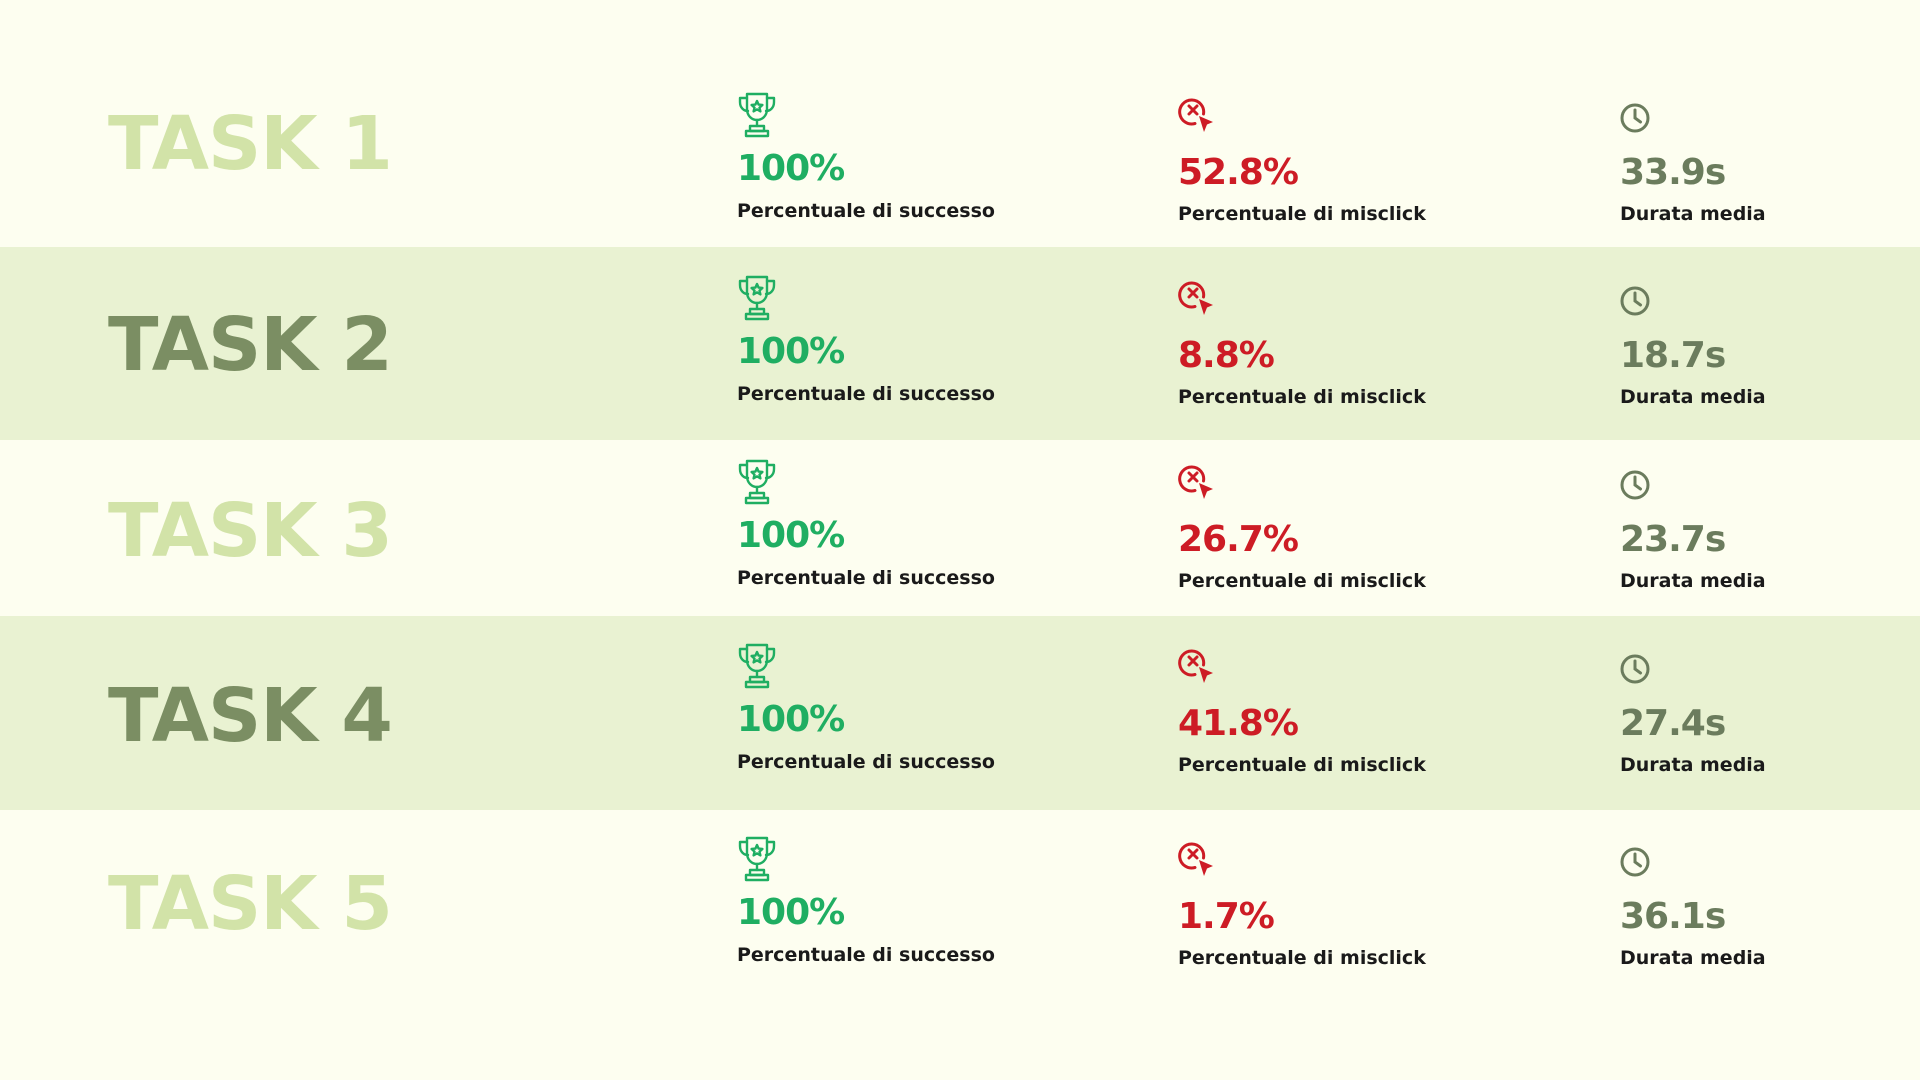 Image resolution: width=1920 pixels, height=1080 pixels. I want to click on task-4-title: TASK 4, so click(250, 716).